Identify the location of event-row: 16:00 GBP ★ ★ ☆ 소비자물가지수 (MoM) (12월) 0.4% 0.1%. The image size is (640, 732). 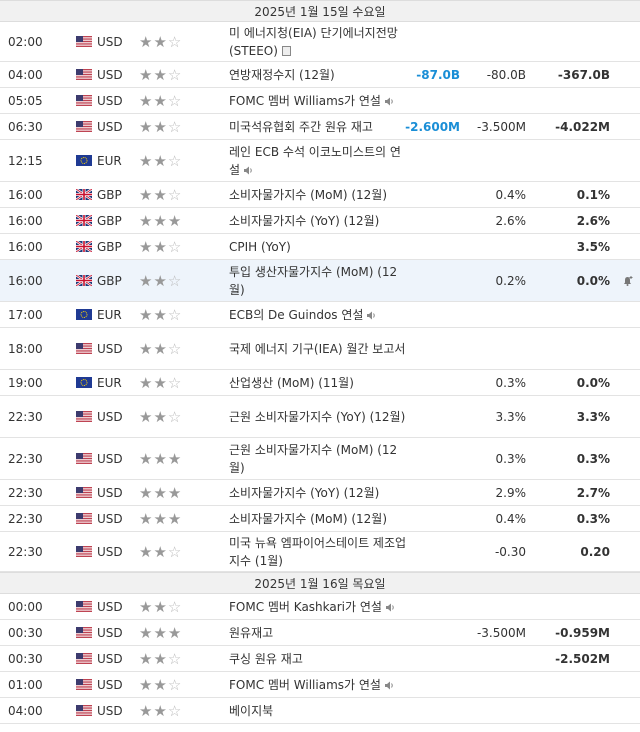
(320, 195).